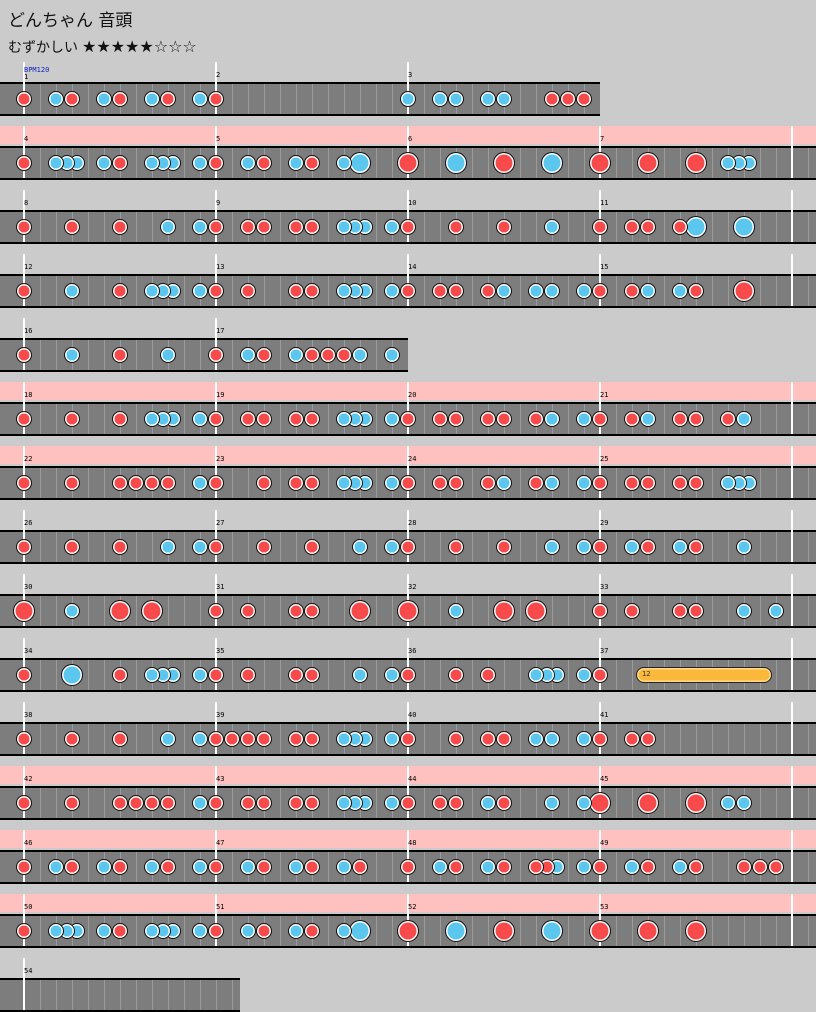  Describe the element at coordinates (604, 779) in the screenshot. I see `measure-number: 45` at that location.